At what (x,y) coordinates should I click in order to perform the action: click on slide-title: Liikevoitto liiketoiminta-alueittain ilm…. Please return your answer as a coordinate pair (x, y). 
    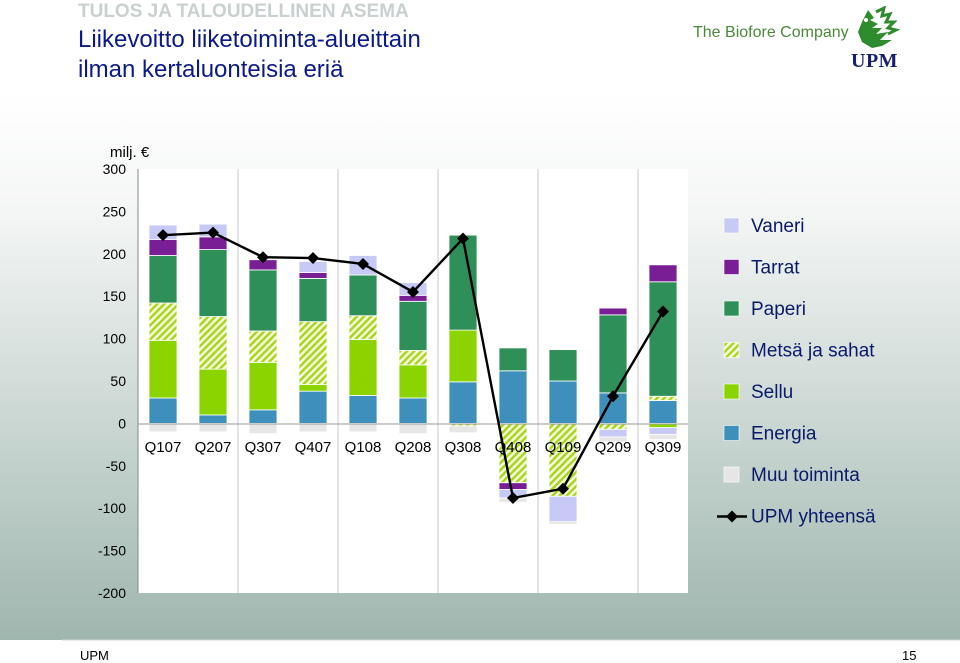
    Looking at the image, I should click on (249, 55).